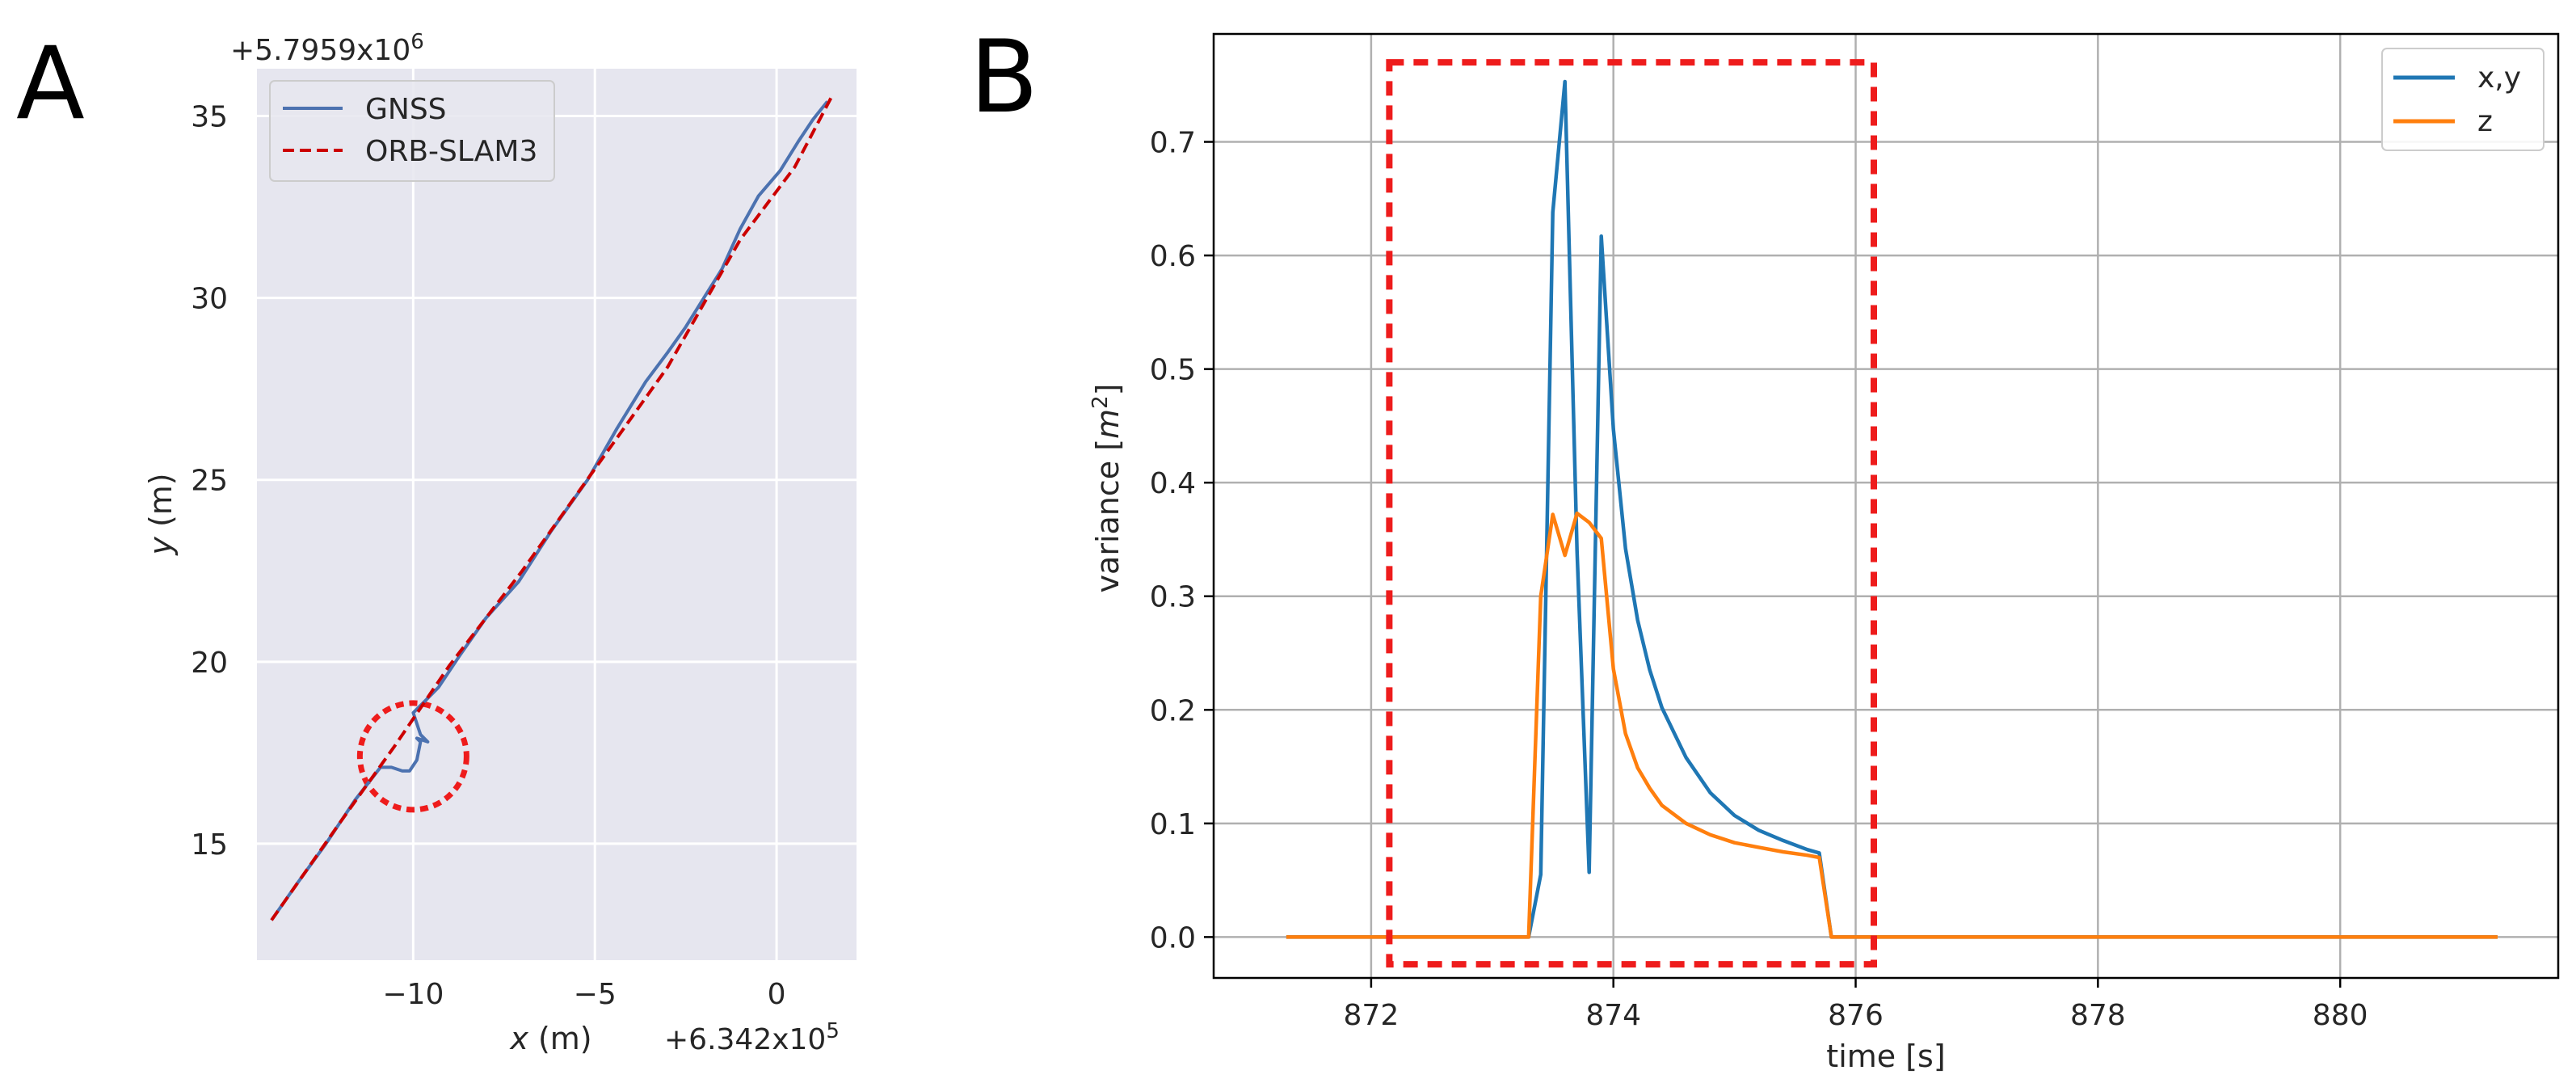 The height and width of the screenshot is (1083, 2576). I want to click on panel-a-legend: GNSS ORB-SLAM3, so click(412, 131).